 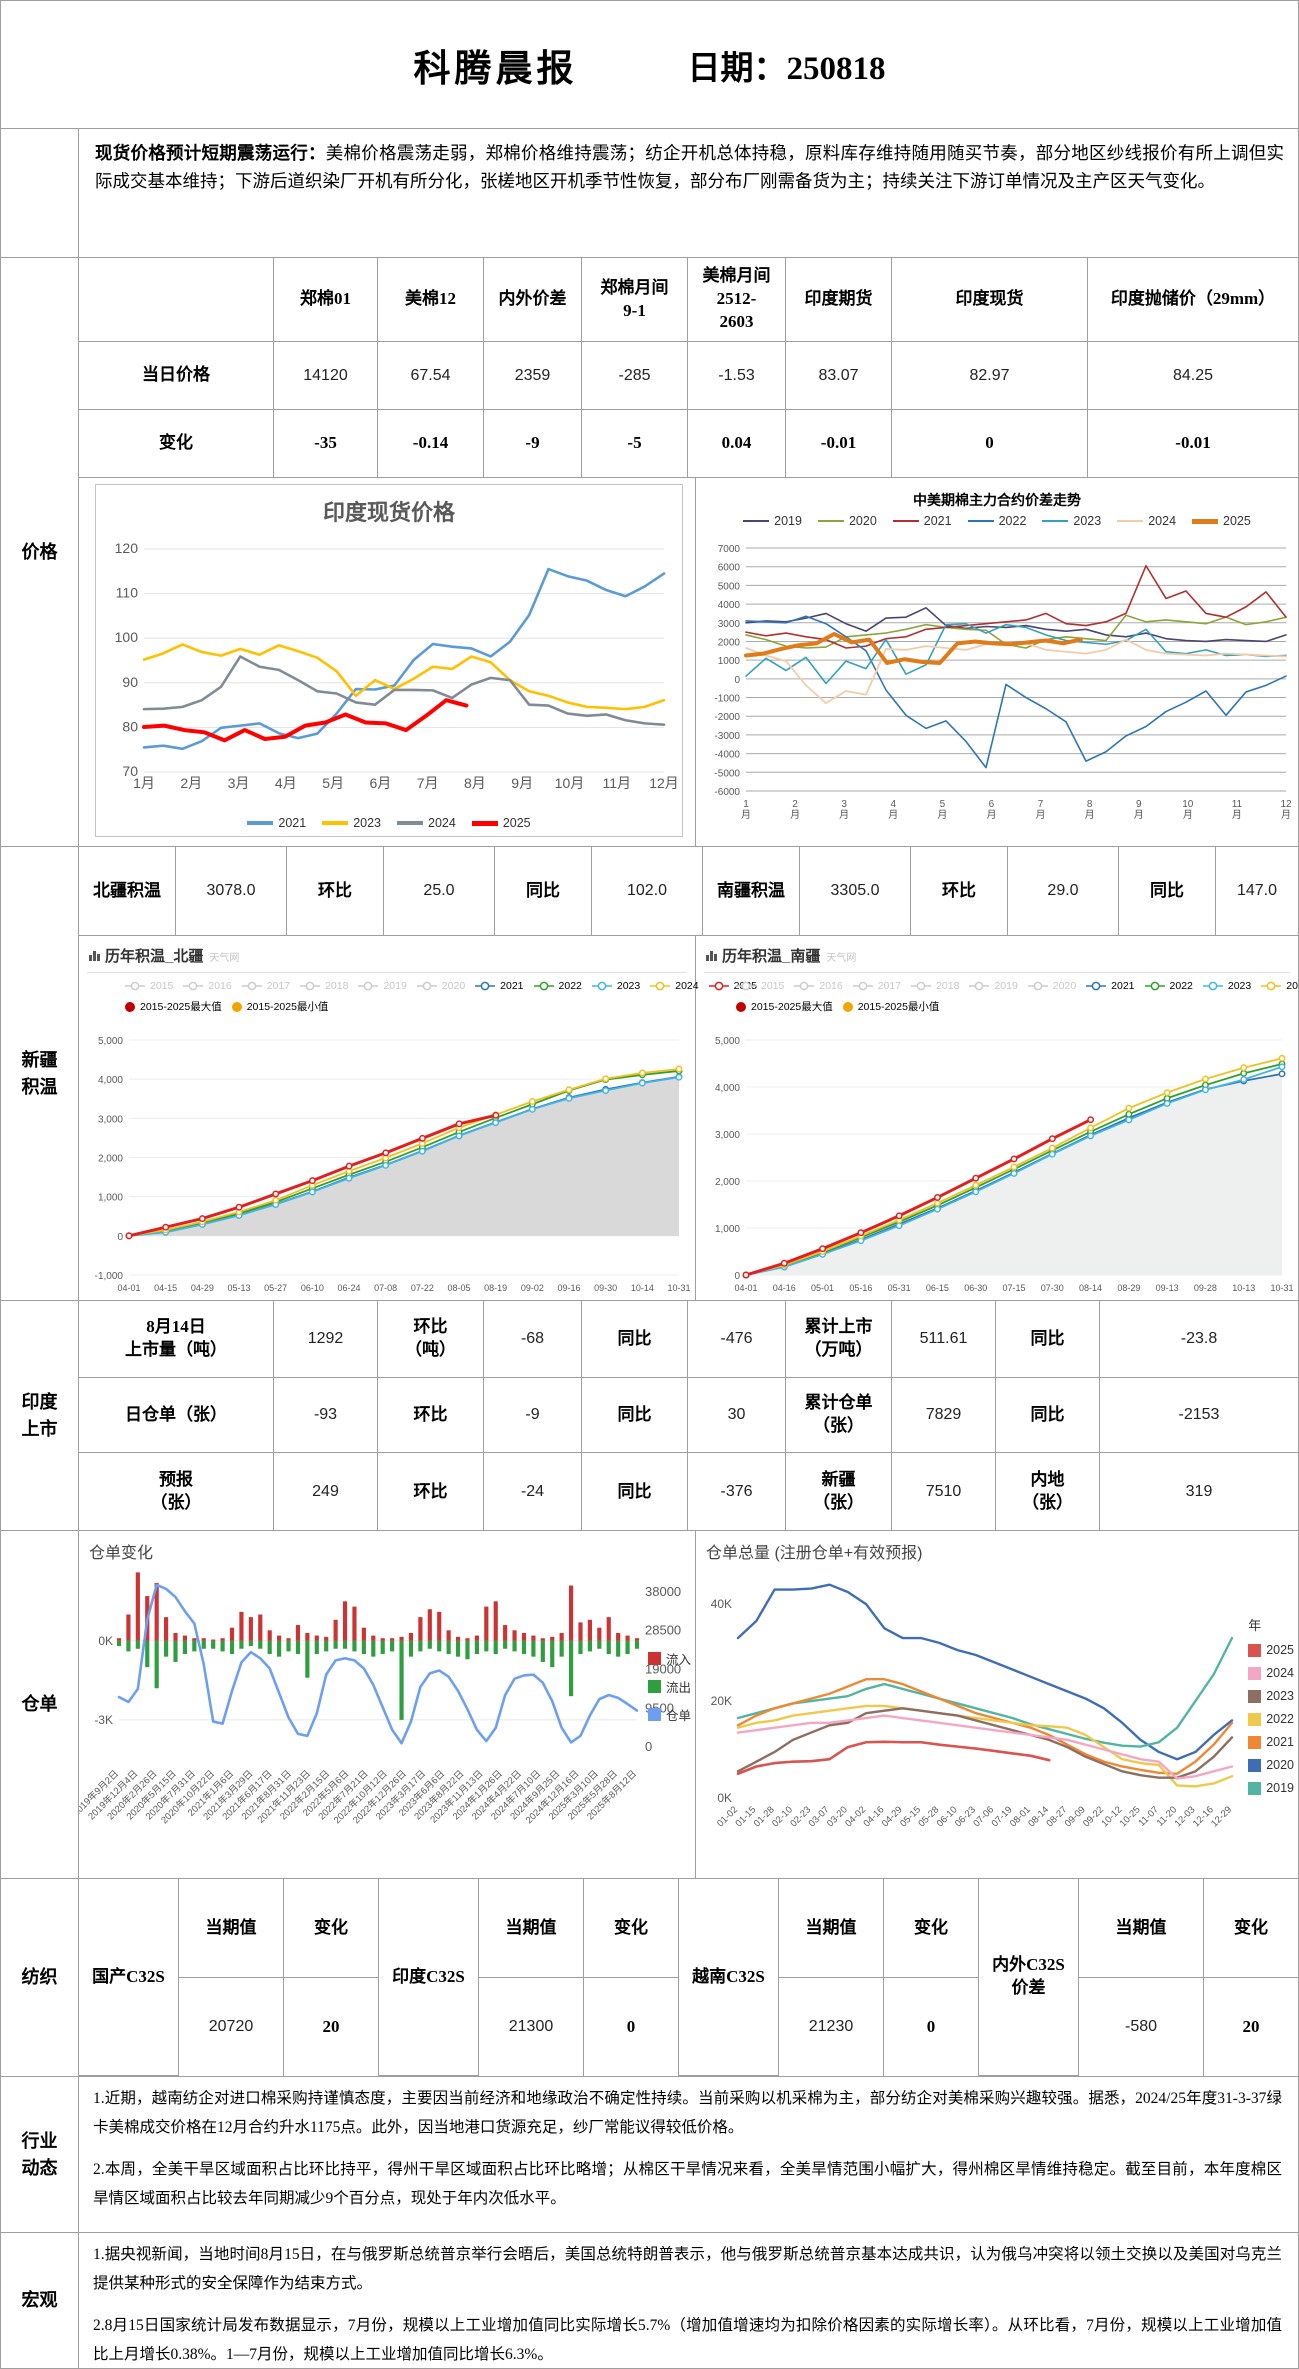 I want to click on price-header: 印度抛储价（29mm）, so click(x=1193, y=300).